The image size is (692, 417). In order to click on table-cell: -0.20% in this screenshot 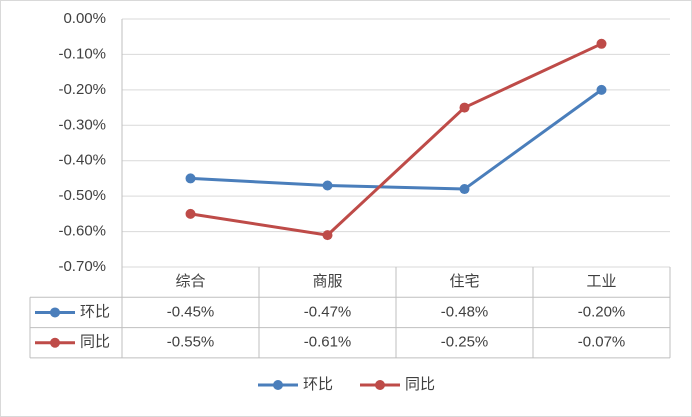, I will do `click(602, 311)`.